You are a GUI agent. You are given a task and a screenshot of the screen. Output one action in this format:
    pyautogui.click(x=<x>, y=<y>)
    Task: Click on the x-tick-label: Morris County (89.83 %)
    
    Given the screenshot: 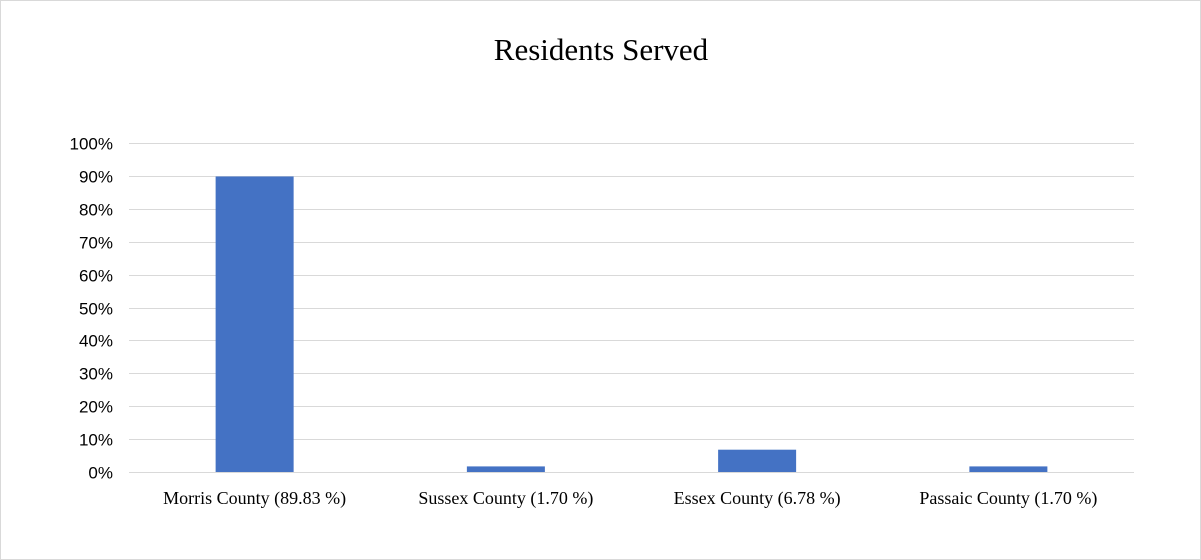 What is the action you would take?
    pyautogui.click(x=254, y=498)
    